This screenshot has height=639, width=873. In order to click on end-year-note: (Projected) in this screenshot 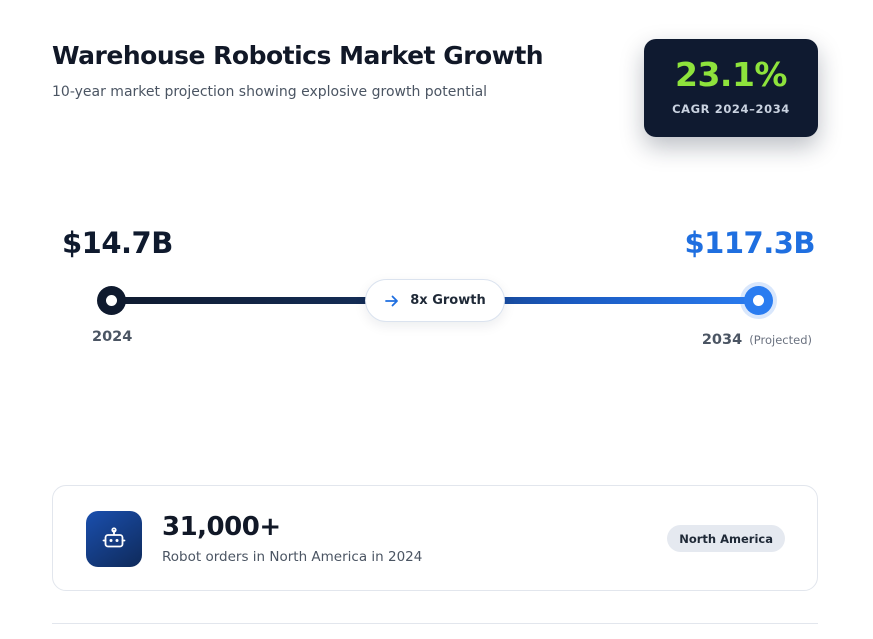, I will do `click(780, 340)`.